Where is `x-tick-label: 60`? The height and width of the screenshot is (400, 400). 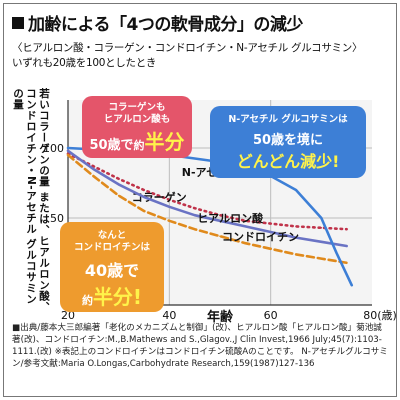 x-tick-label: 60 is located at coordinates (271, 315).